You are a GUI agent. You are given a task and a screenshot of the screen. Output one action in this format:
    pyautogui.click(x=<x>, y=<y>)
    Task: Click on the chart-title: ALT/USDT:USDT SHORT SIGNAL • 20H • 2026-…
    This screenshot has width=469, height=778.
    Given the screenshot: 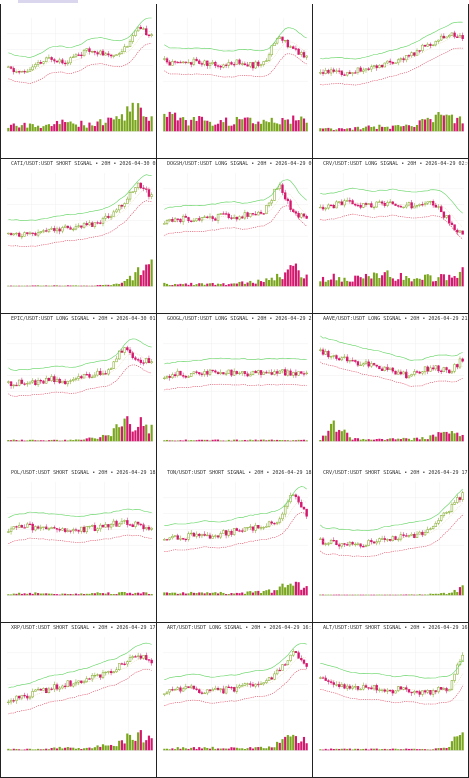 What is the action you would take?
    pyautogui.click(x=395, y=628)
    